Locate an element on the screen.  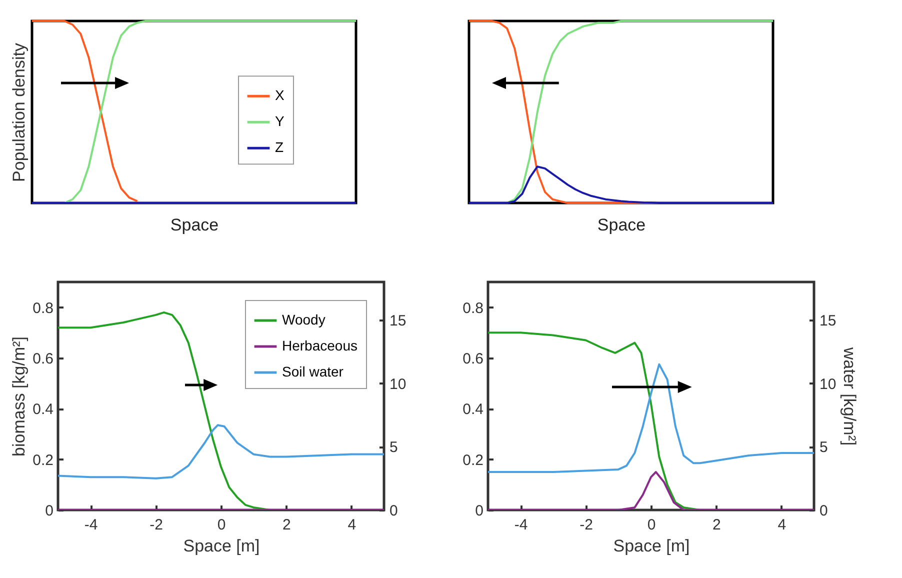
y2-axis-title: water [kg/m²] is located at coordinates (850, 396).